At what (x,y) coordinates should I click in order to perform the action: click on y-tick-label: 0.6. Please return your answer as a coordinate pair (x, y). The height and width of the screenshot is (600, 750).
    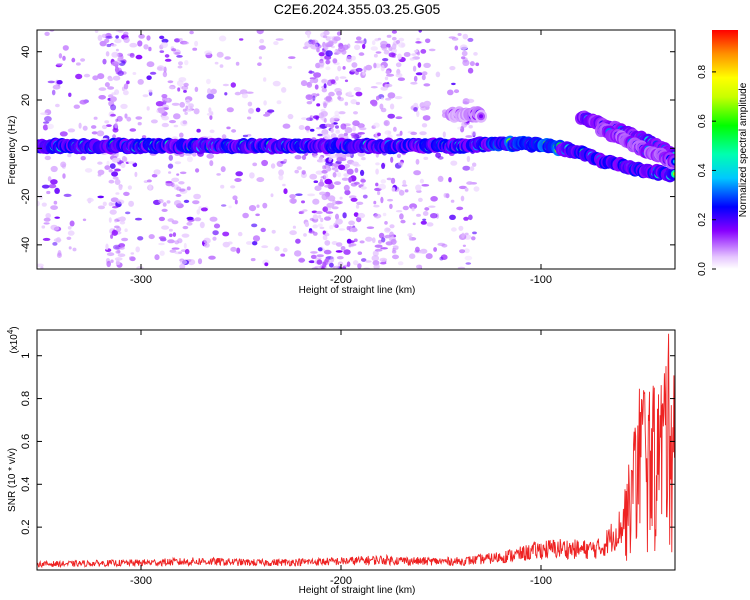
    Looking at the image, I should click on (26, 441).